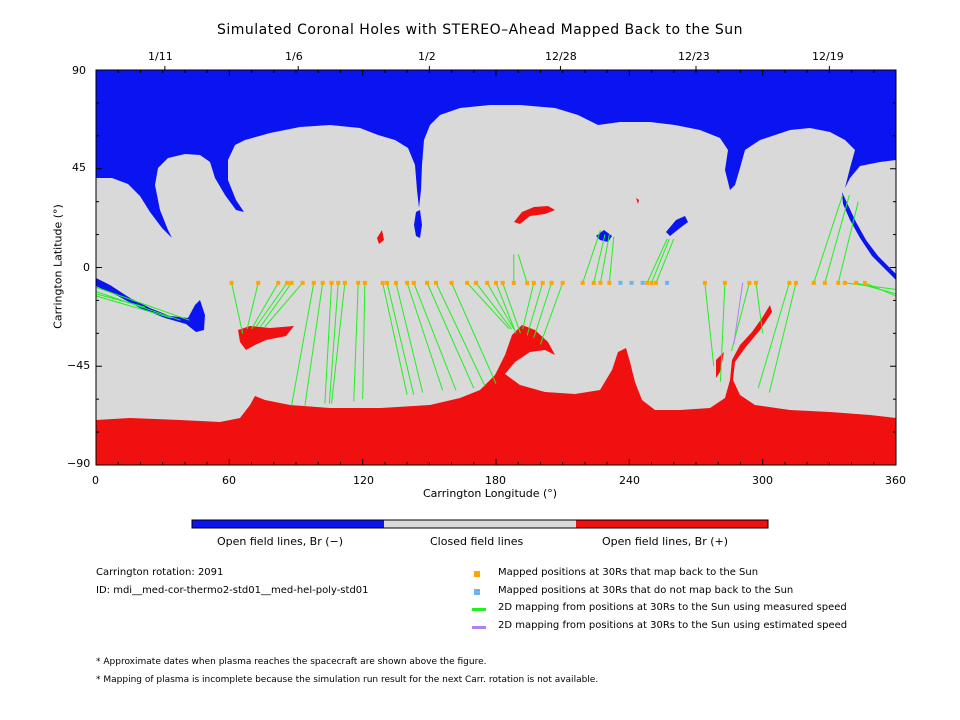 The width and height of the screenshot is (960, 720). What do you see at coordinates (294, 56) in the screenshot?
I see `top-date-label: 1/6` at bounding box center [294, 56].